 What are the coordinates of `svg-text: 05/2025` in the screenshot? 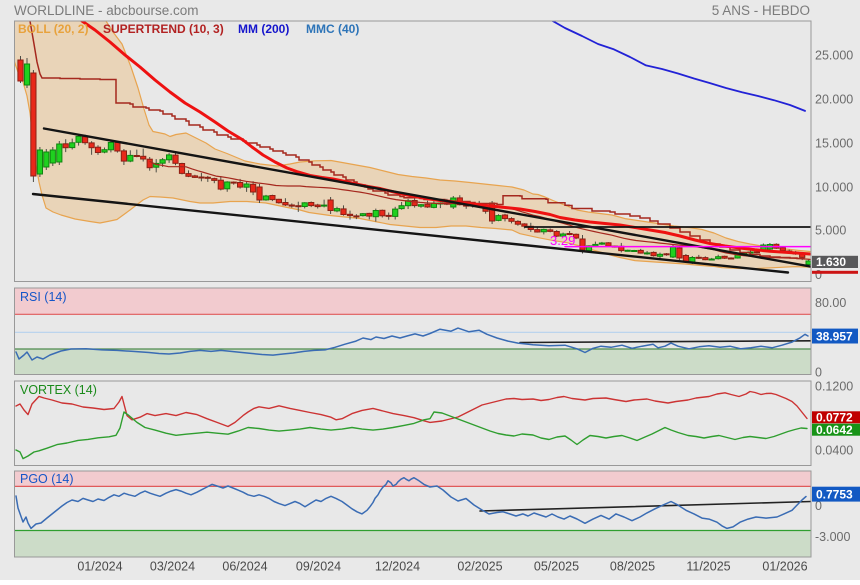 It's located at (556, 567).